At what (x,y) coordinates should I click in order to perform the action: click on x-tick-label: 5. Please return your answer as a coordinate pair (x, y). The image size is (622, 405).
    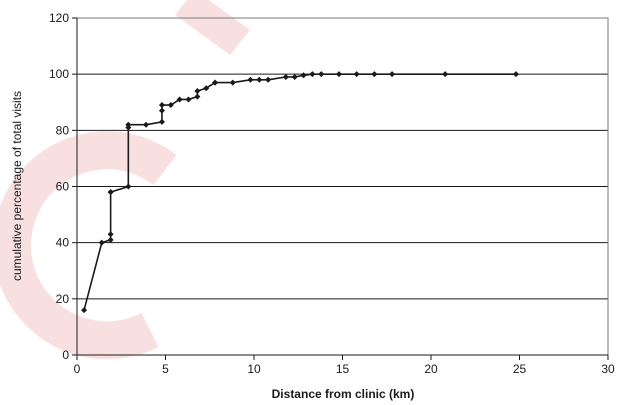
    Looking at the image, I should click on (165, 369).